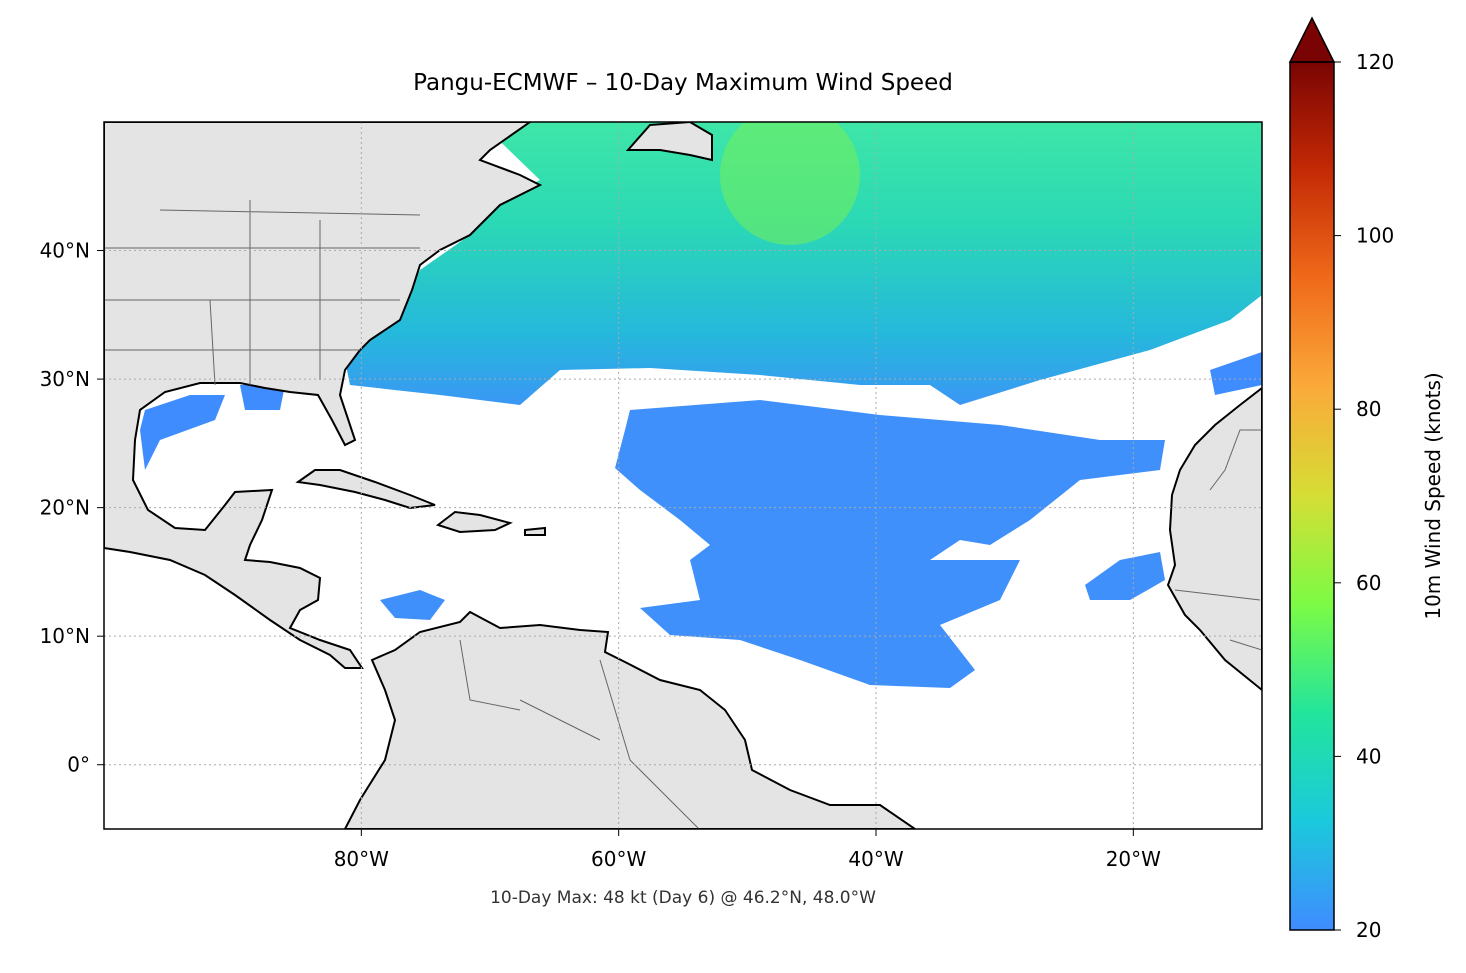 This screenshot has width=1466, height=973. I want to click on y-tick-label: 30°N, so click(65, 379).